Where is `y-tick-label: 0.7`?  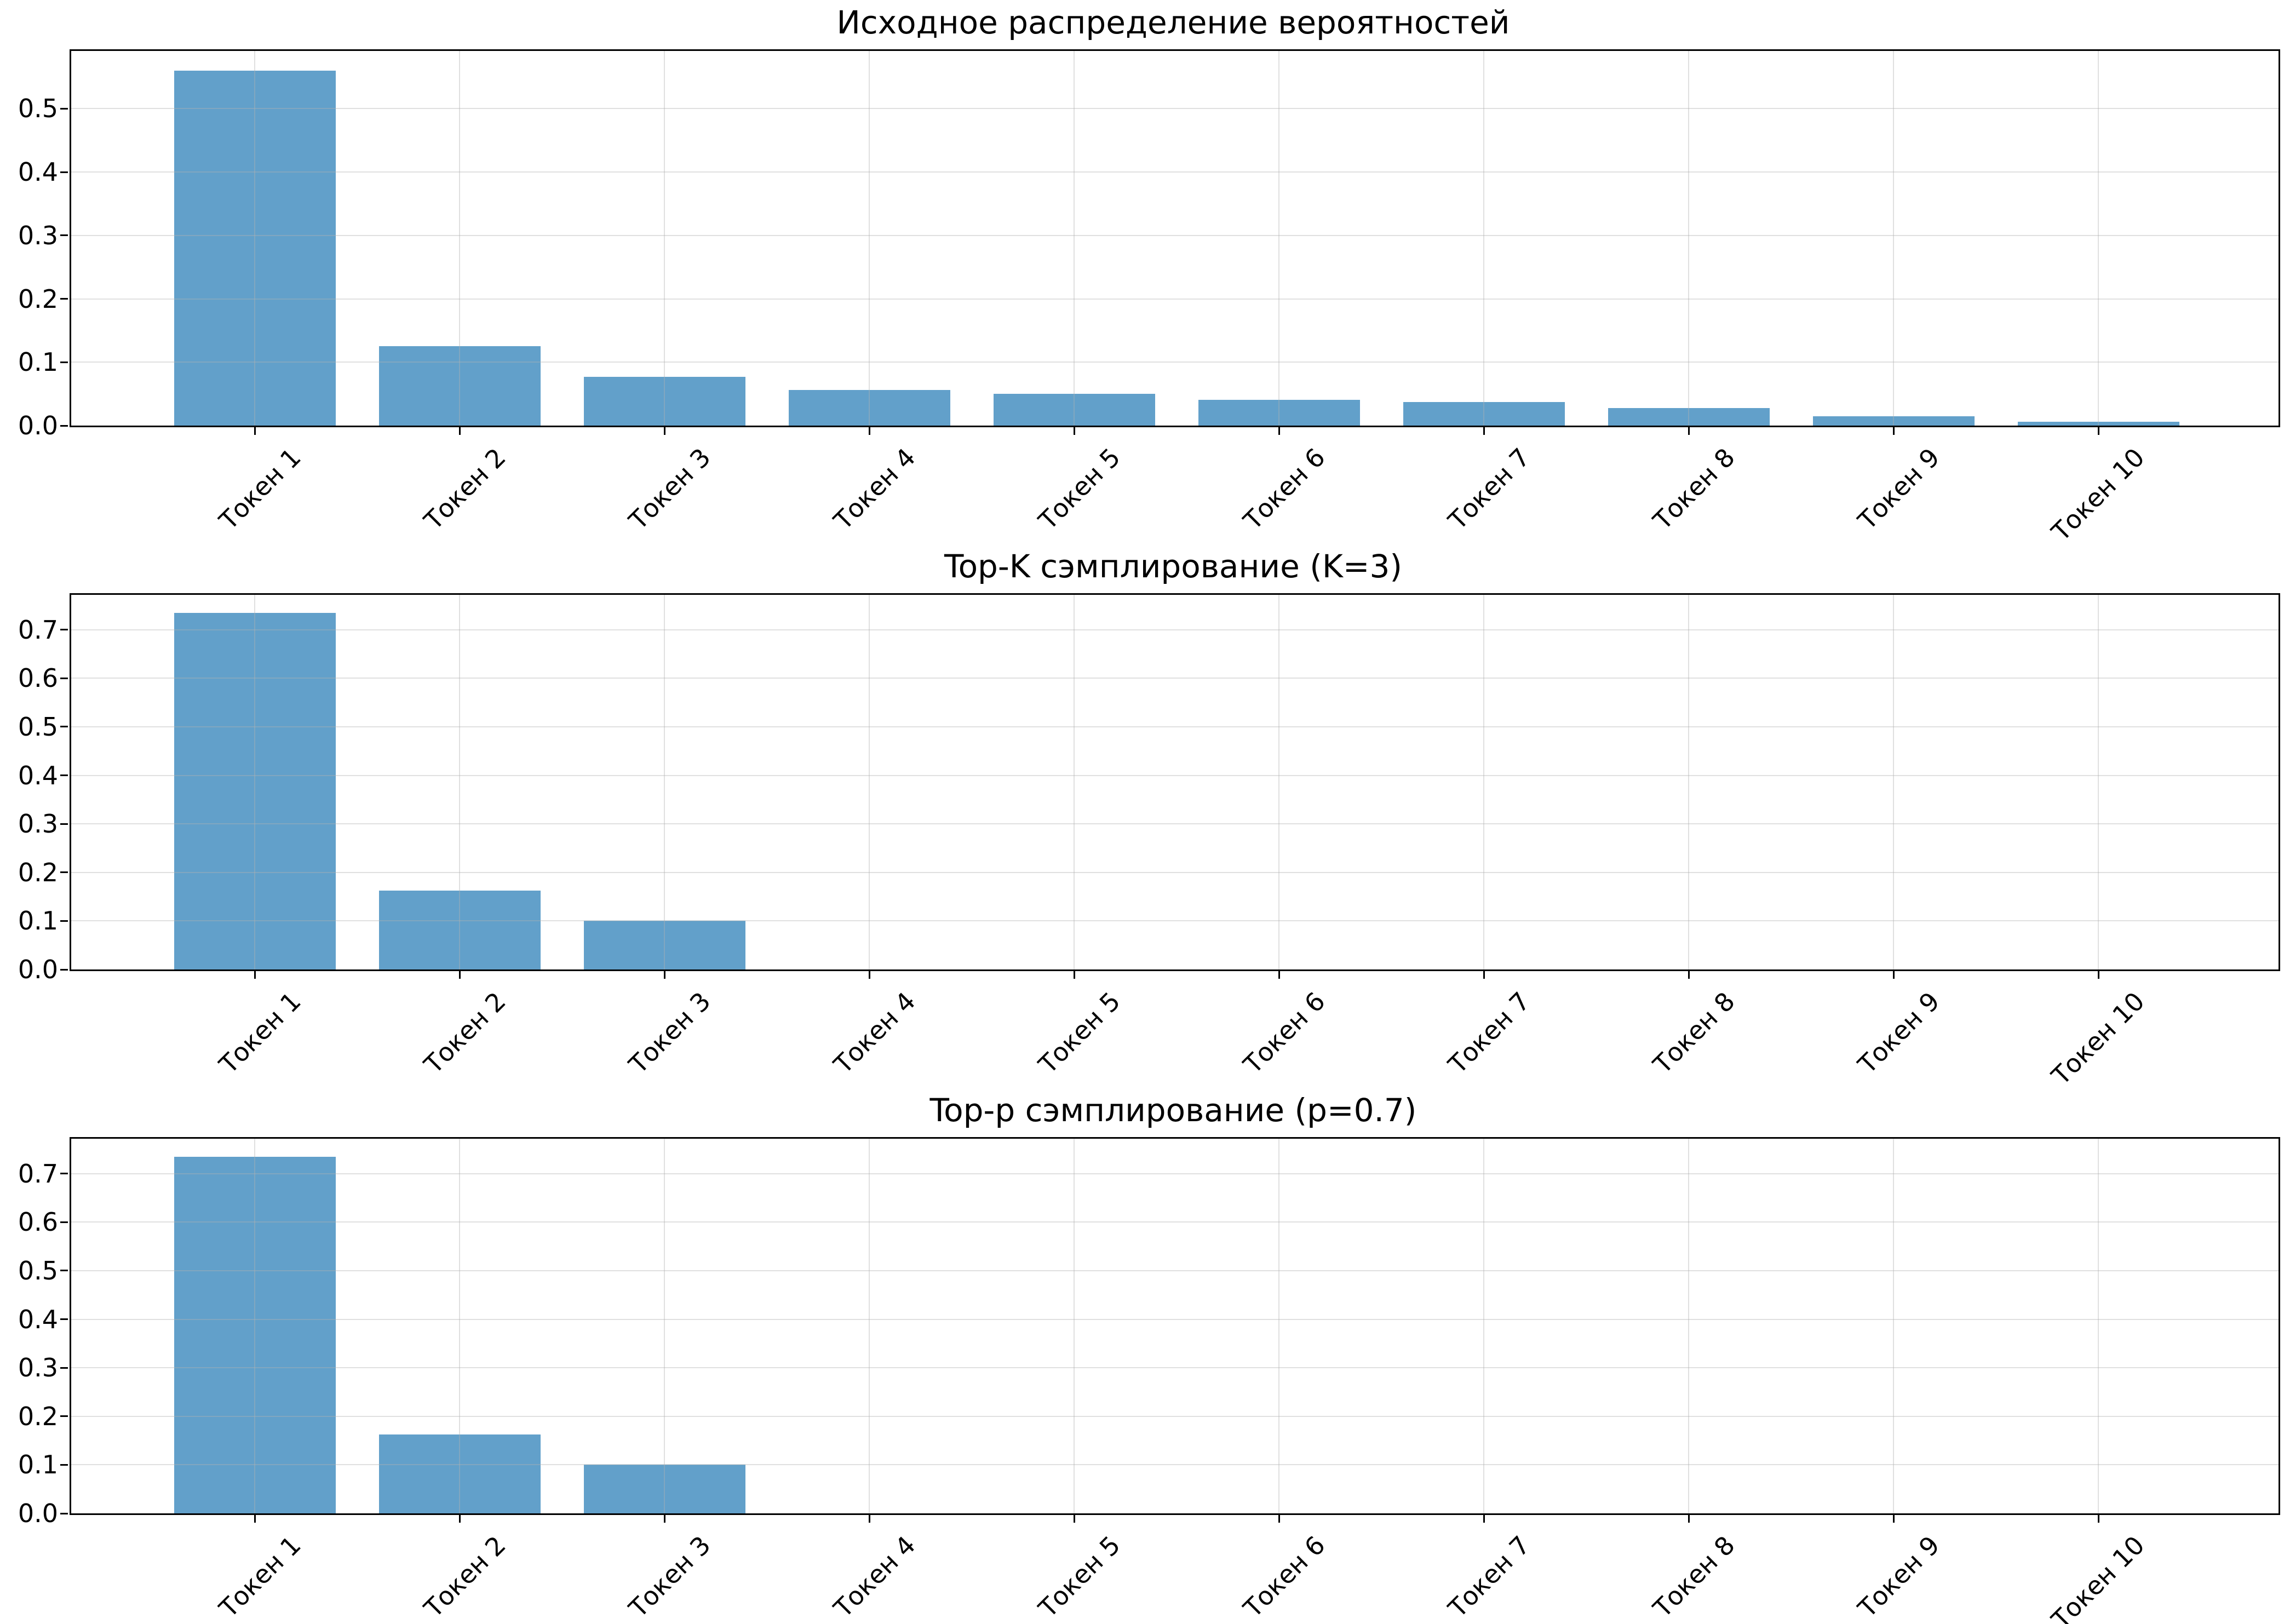 y-tick-label: 0.7 is located at coordinates (38, 630).